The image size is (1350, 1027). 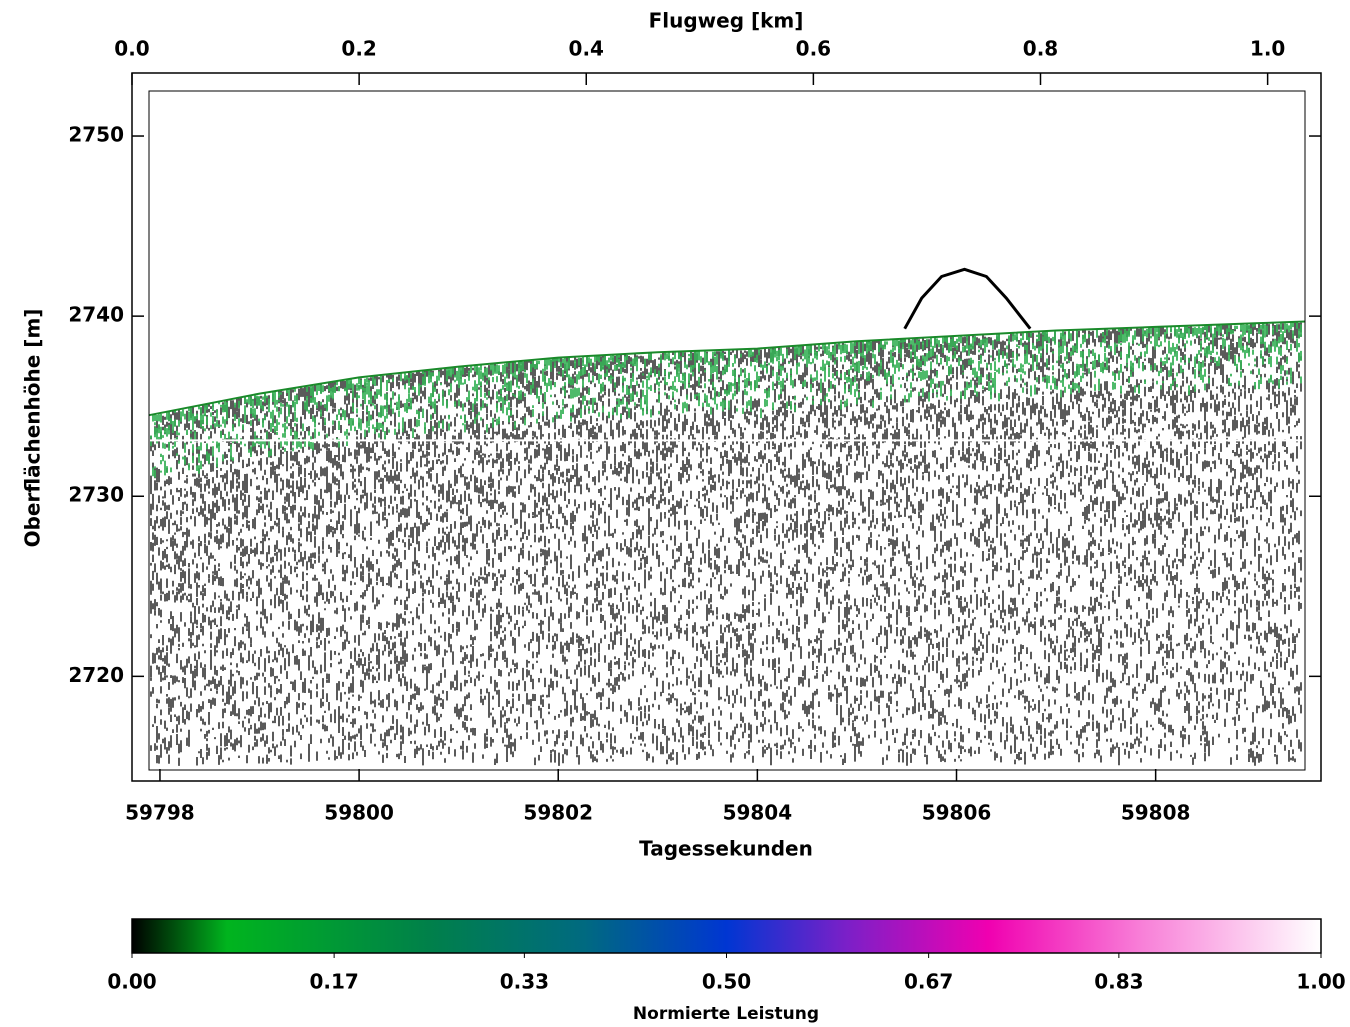 I want to click on x2-tick-label: 0.2, so click(x=358, y=49).